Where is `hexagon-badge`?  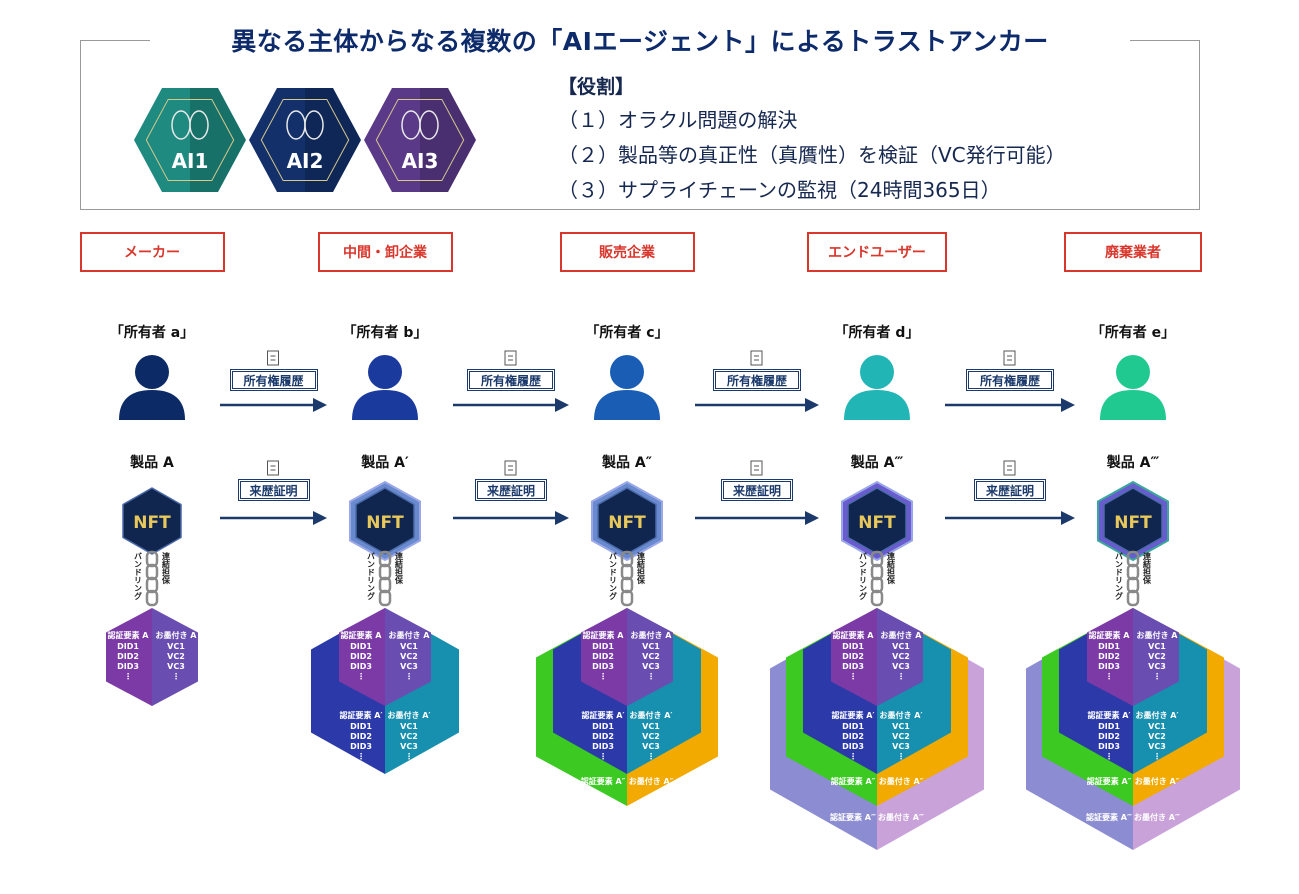
hexagon-badge is located at coordinates (420, 140).